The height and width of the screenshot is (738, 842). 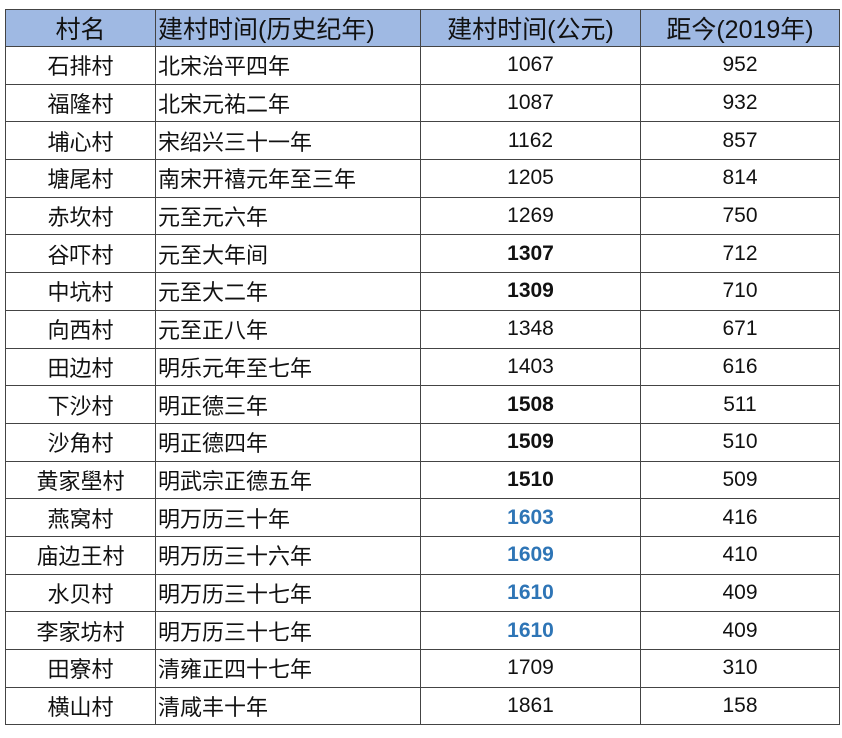 I want to click on years-ago-cell: 952, so click(x=740, y=65).